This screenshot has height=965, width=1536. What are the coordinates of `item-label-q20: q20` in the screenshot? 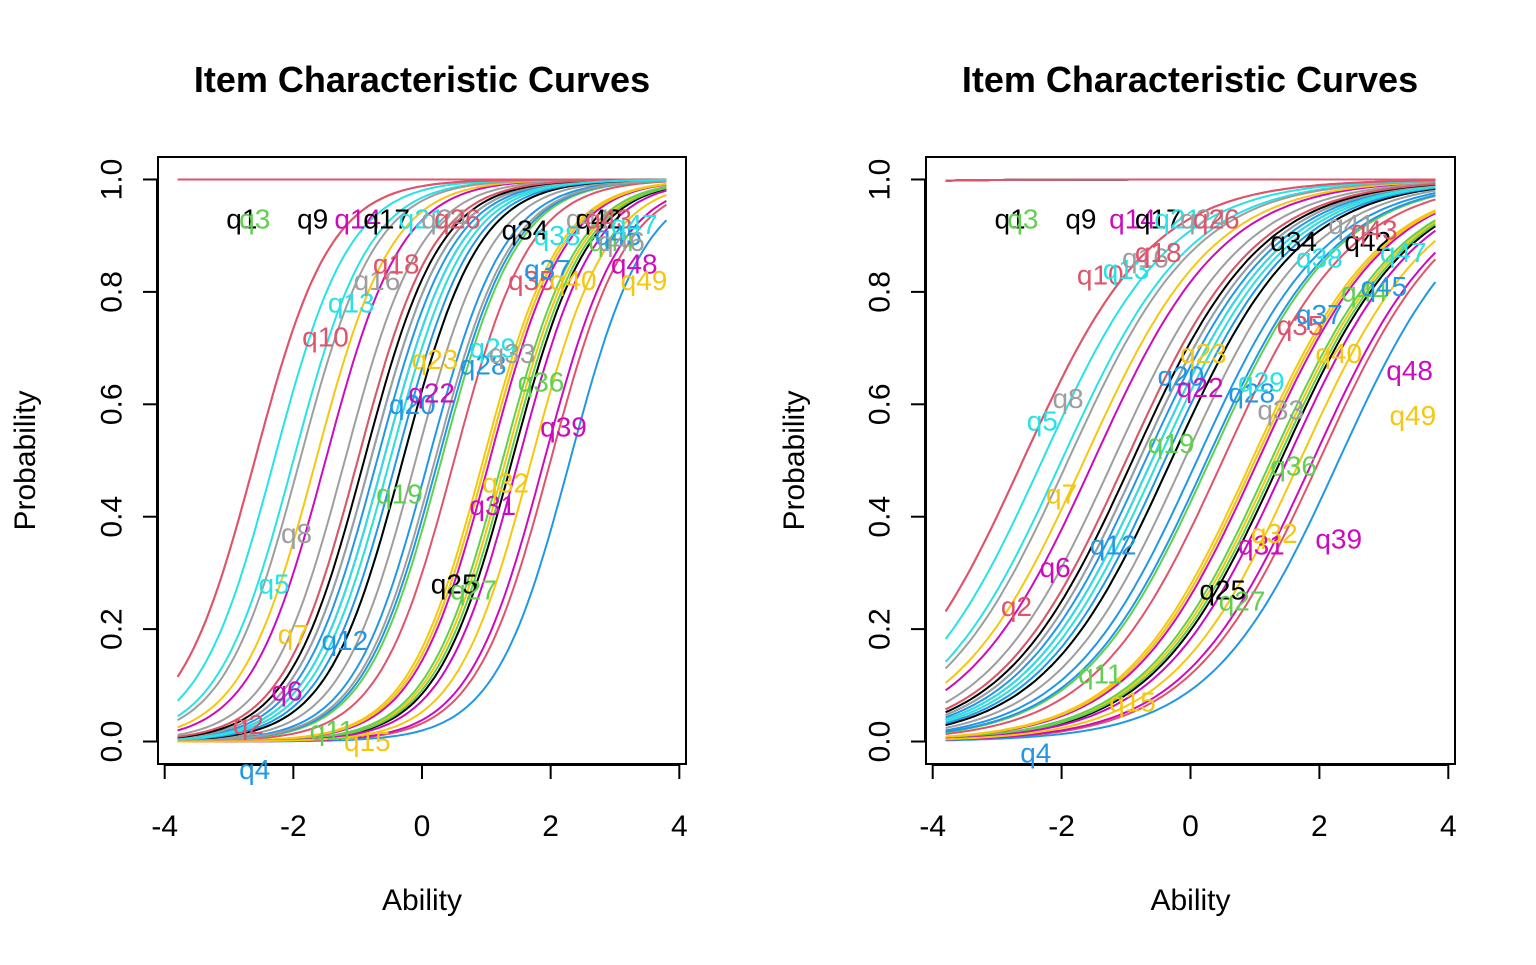 It's located at (1180, 376).